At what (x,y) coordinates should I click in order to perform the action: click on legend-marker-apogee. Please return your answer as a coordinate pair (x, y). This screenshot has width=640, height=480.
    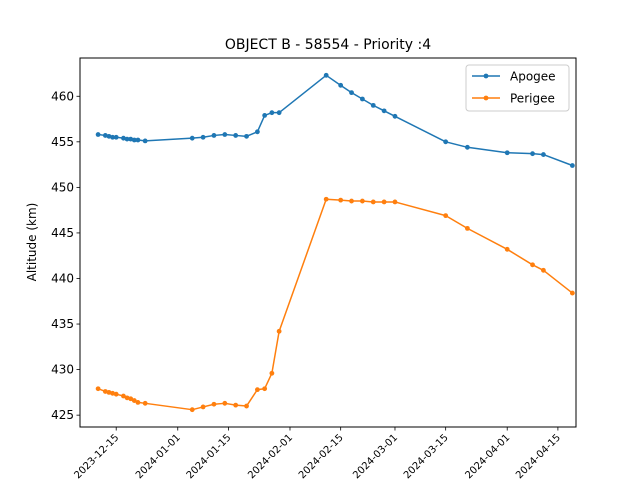
    Looking at the image, I should click on (486, 76).